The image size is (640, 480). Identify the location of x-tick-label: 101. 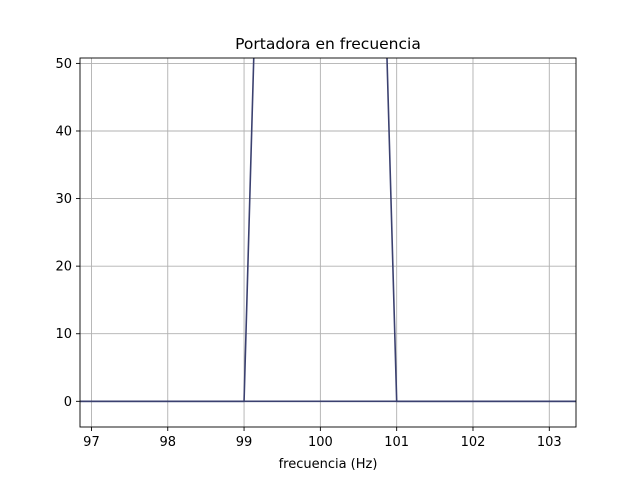
(396, 442).